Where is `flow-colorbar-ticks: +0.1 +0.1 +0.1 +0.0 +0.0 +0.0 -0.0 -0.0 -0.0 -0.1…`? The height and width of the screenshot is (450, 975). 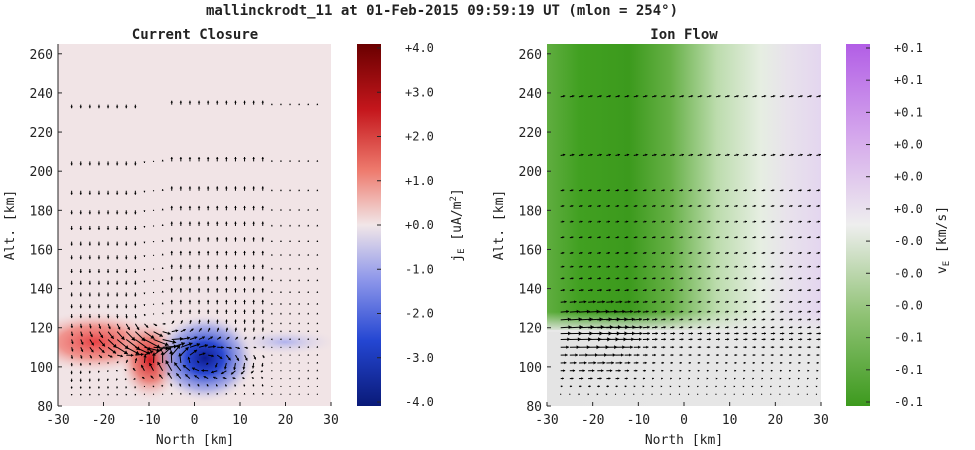 flow-colorbar-ticks: +0.1 +0.1 +0.1 +0.0 +0.0 +0.0 -0.0 -0.0 -0.0 -0.1… is located at coordinates (894, 225).